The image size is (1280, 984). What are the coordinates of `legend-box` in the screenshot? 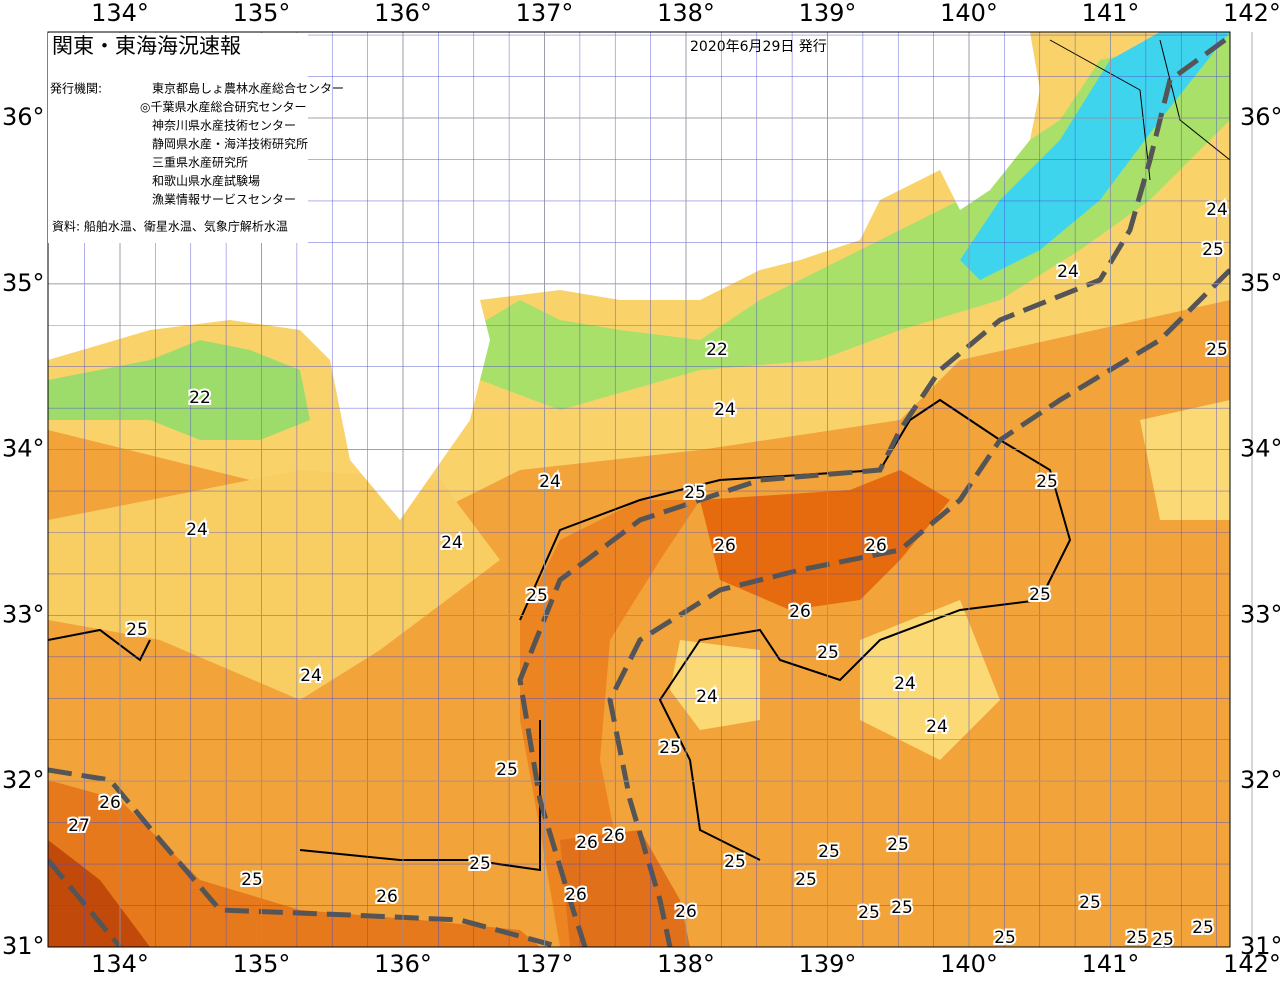 It's located at (178, 138).